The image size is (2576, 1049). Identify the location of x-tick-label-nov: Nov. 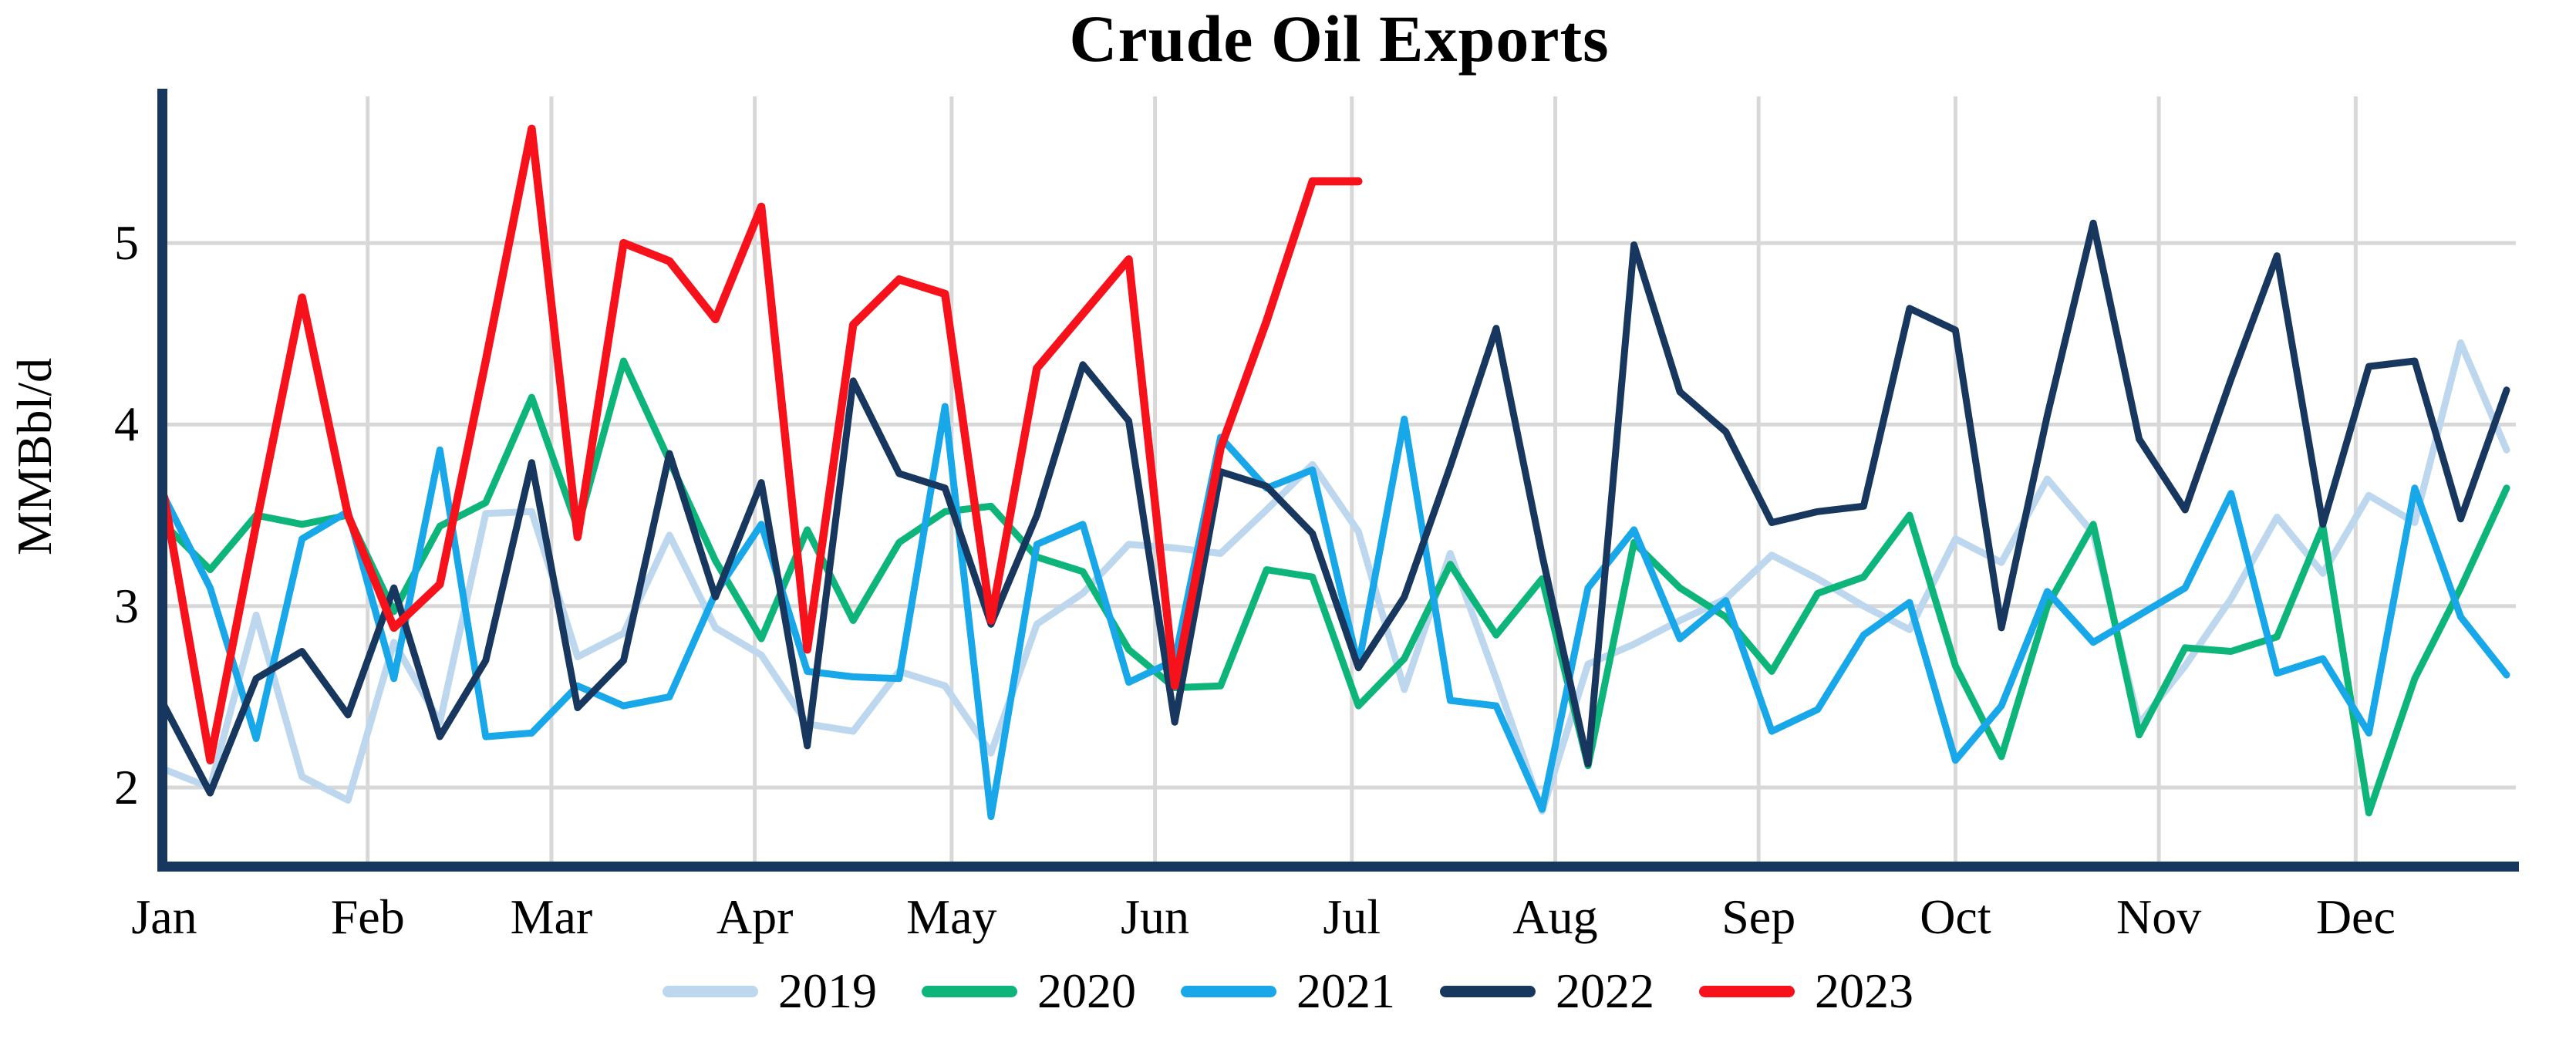
(2159, 916).